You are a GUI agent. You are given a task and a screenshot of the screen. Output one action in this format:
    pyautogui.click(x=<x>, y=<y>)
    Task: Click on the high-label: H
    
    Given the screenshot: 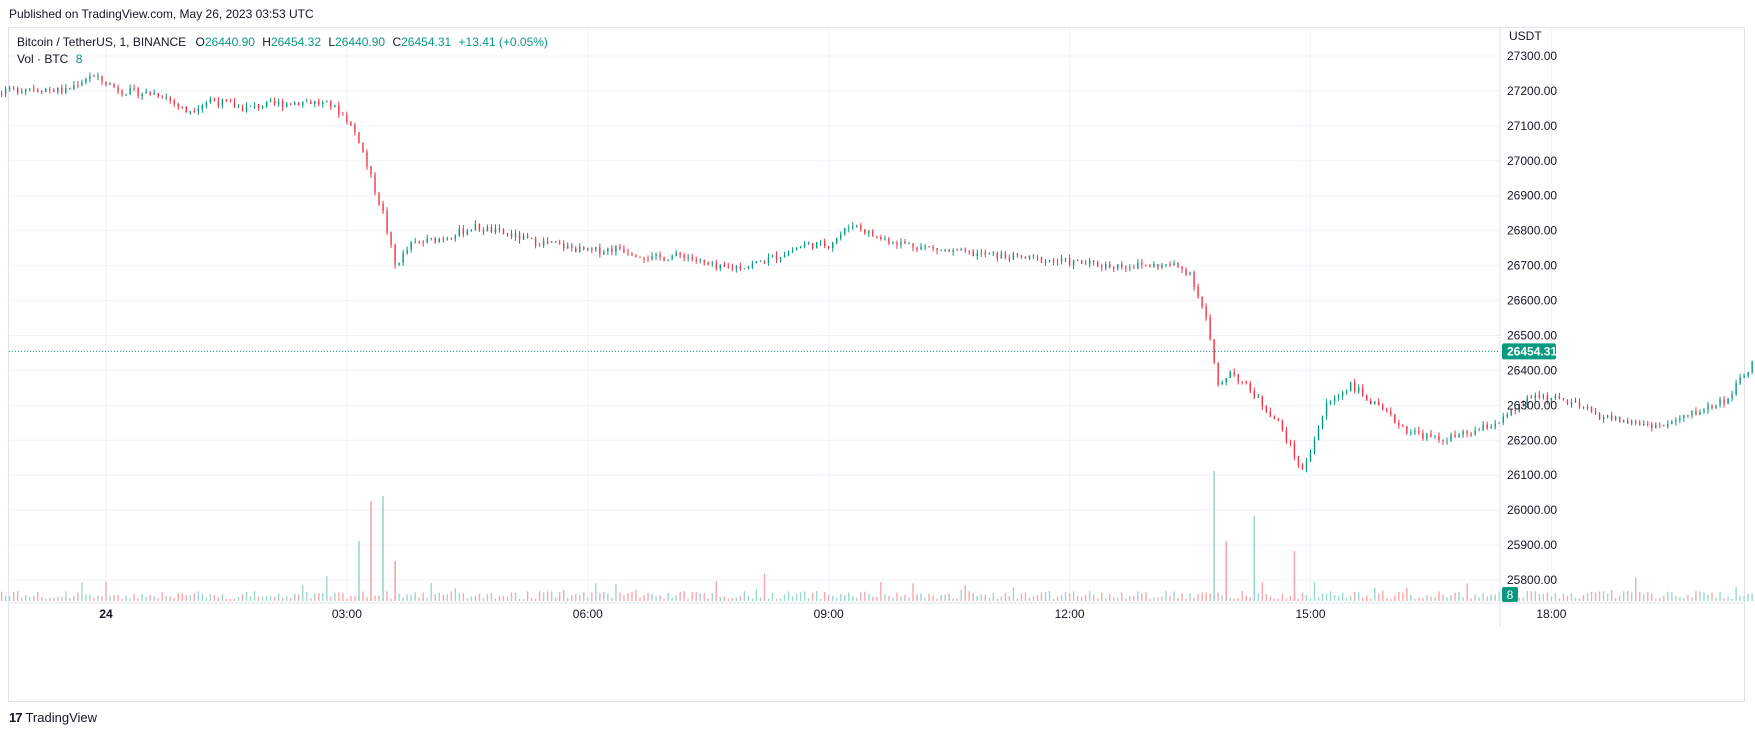 What is the action you would take?
    pyautogui.click(x=266, y=42)
    